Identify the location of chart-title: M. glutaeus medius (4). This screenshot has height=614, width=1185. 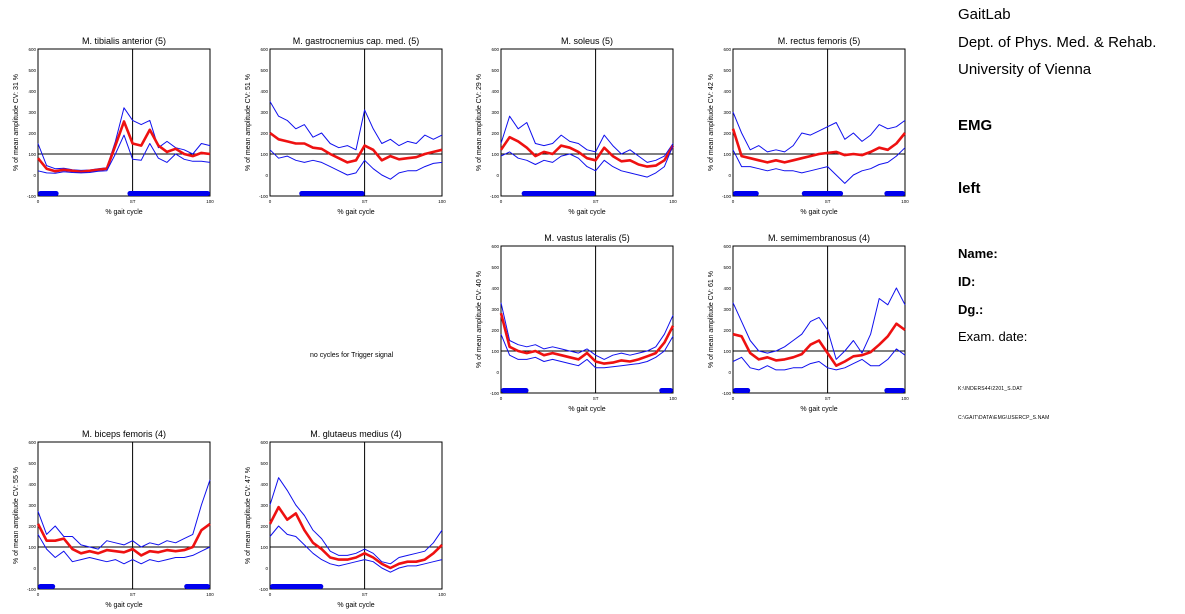
(356, 434).